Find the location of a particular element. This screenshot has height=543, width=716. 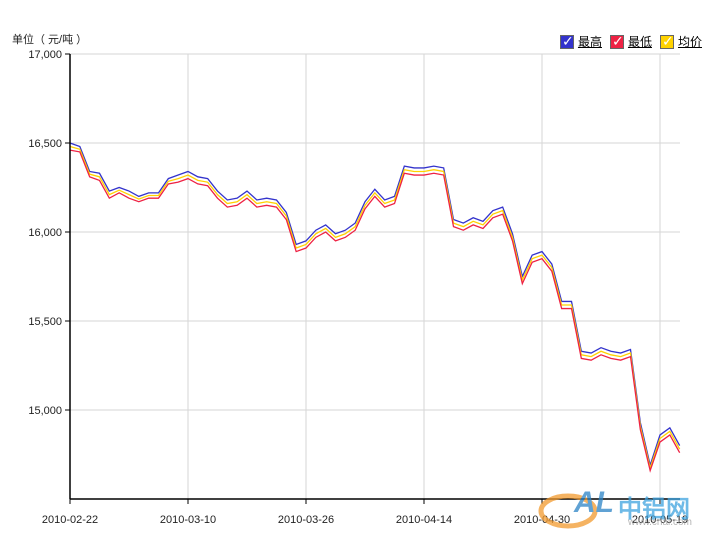

brand-name: 中铝网 is located at coordinates (654, 509).